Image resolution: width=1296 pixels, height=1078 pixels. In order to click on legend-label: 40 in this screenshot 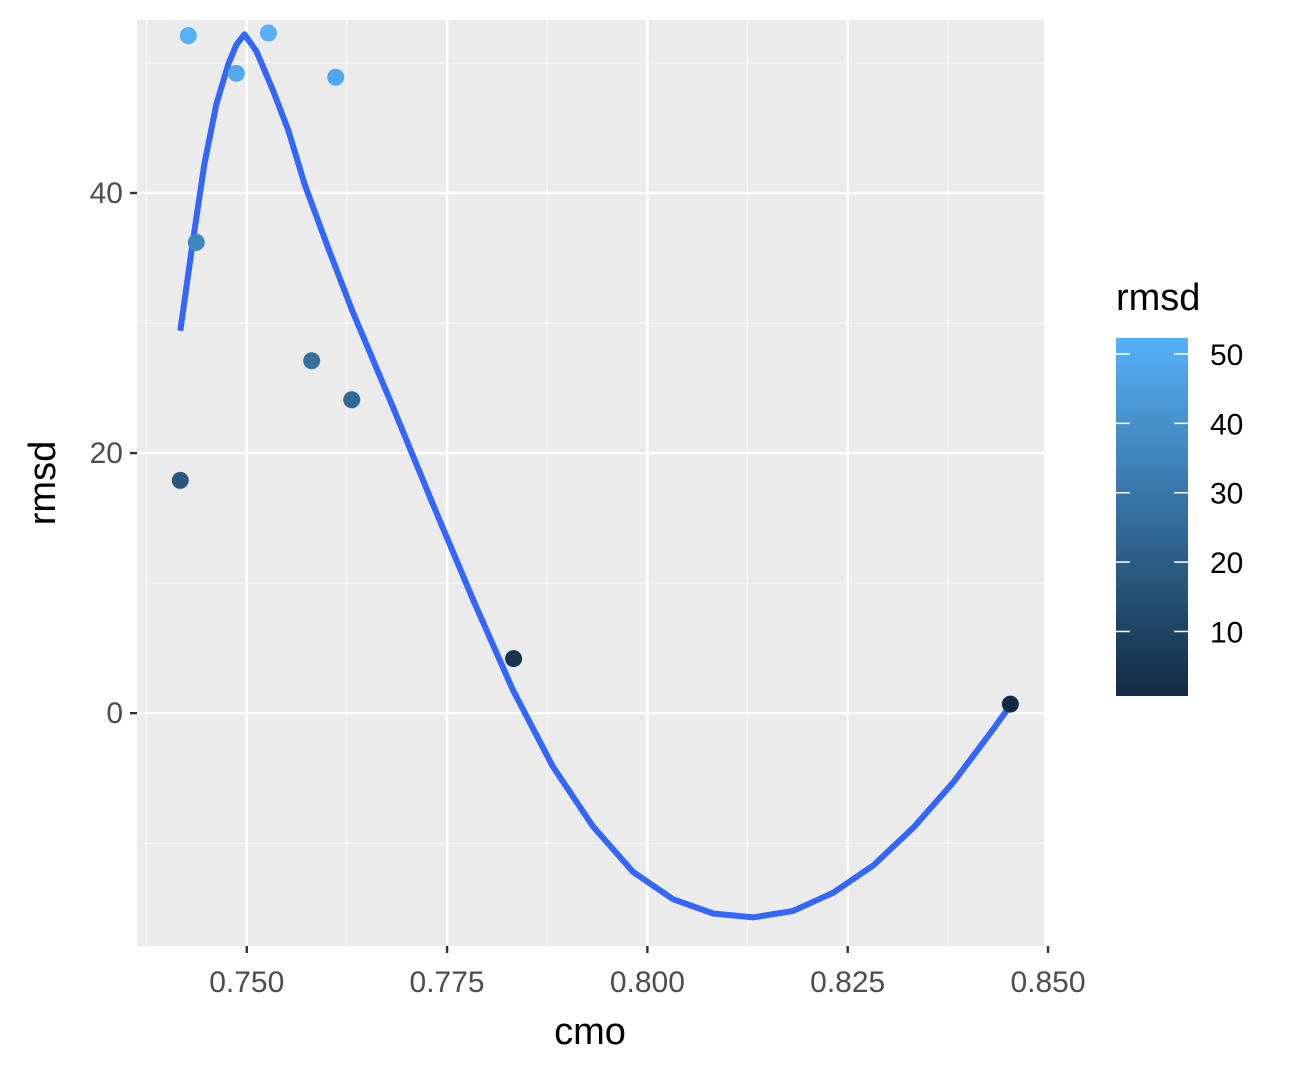, I will do `click(1226, 424)`.